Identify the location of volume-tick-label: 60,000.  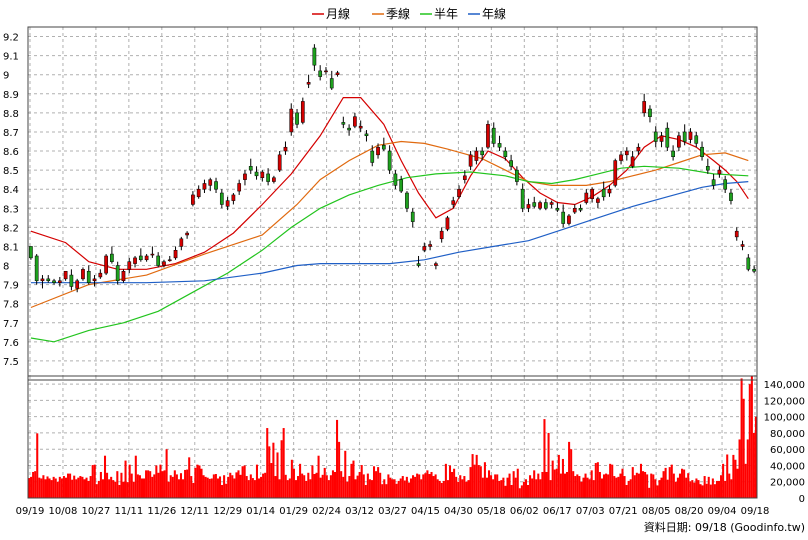
(787, 450).